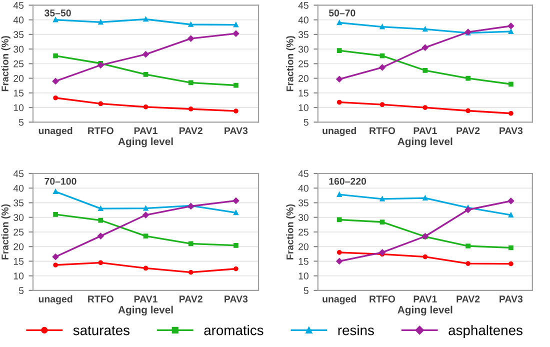 The height and width of the screenshot is (347, 550). Describe the element at coordinates (234, 330) in the screenshot. I see `legend-label: aromatics` at that location.